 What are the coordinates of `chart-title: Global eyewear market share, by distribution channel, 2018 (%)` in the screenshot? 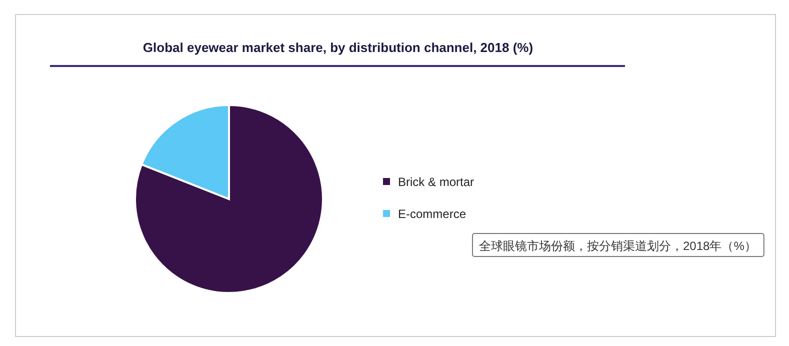 It's located at (338, 47).